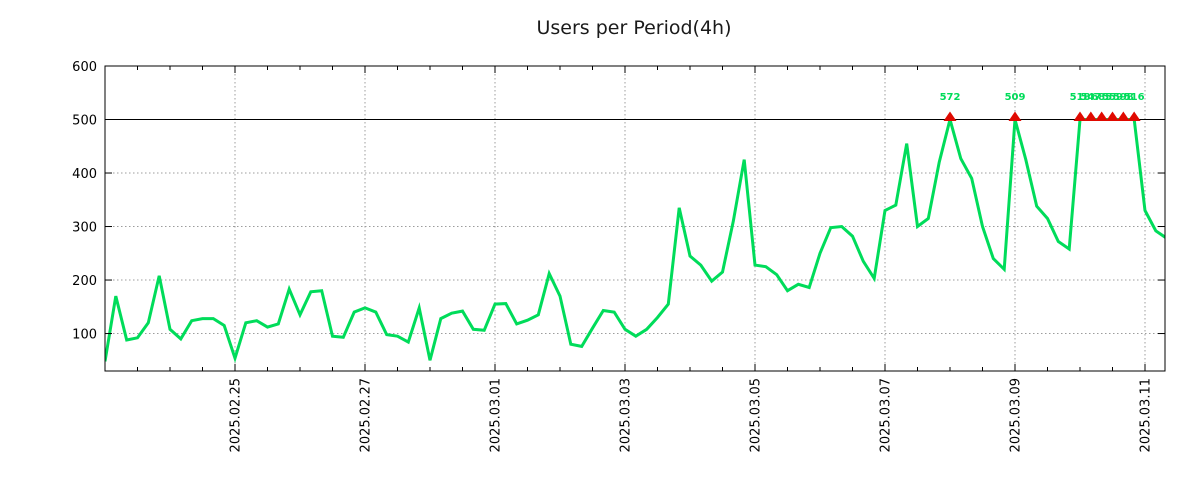 Image resolution: width=1200 pixels, height=500 pixels. I want to click on x-tick-label: 2025.03.07, so click(886, 415).